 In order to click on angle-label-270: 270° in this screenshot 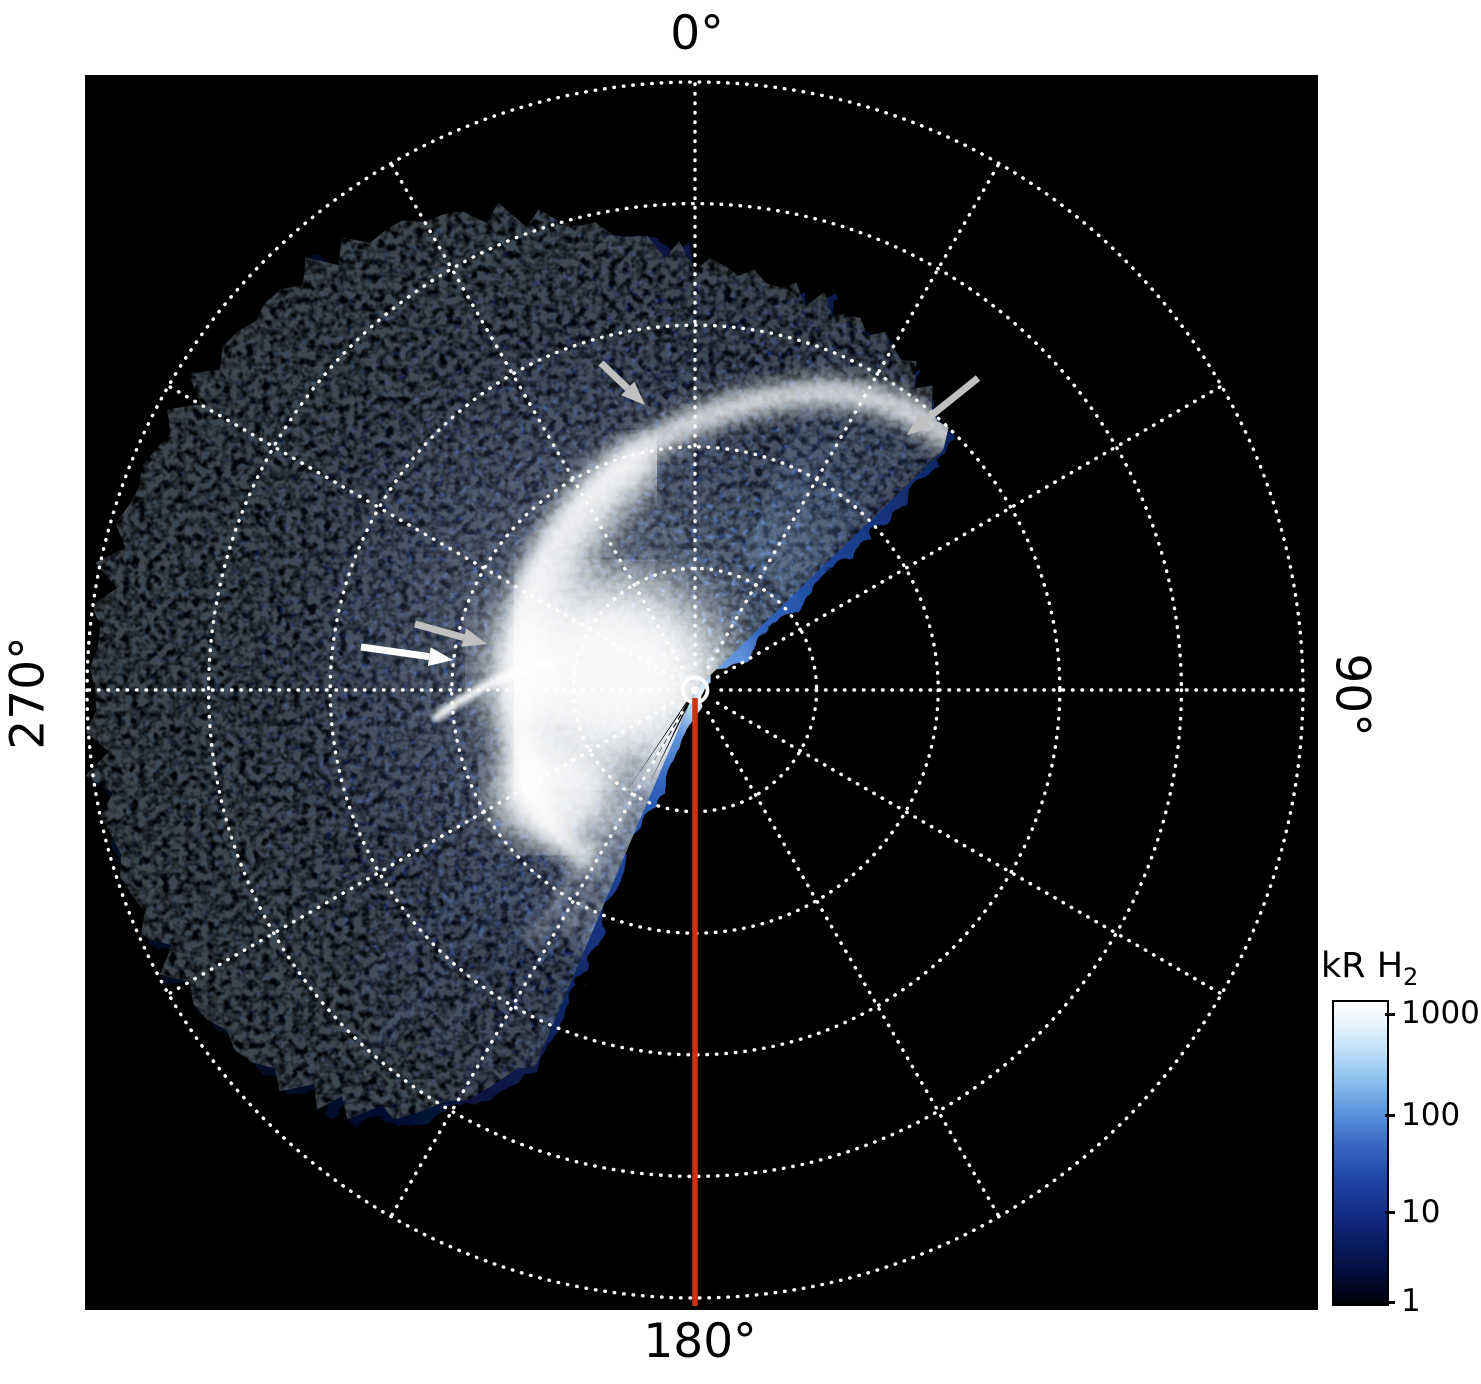, I will do `click(28, 693)`.